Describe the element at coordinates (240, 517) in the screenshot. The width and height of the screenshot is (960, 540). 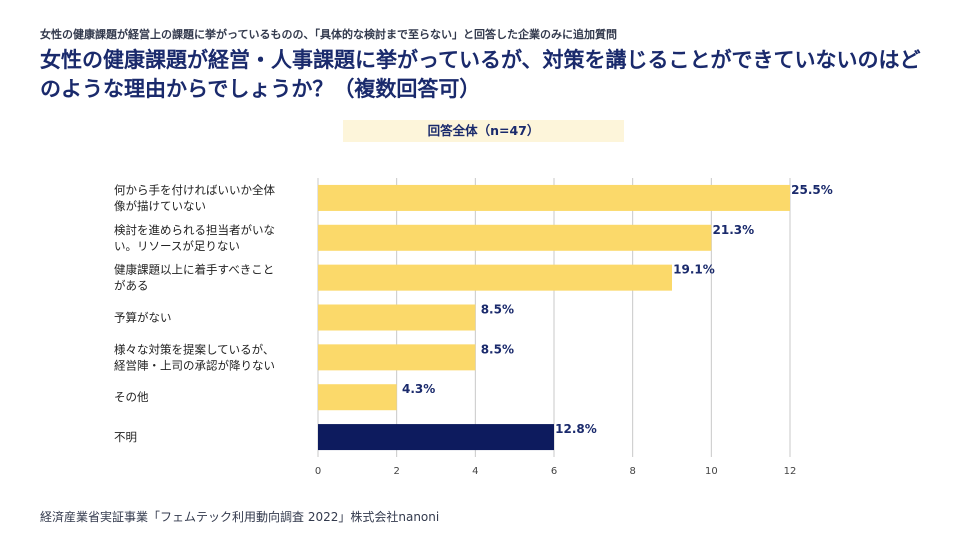
I see `source-note: 経済産業省実証事業「フェムテック利用動向調査 2022」株式会社nanoni` at that location.